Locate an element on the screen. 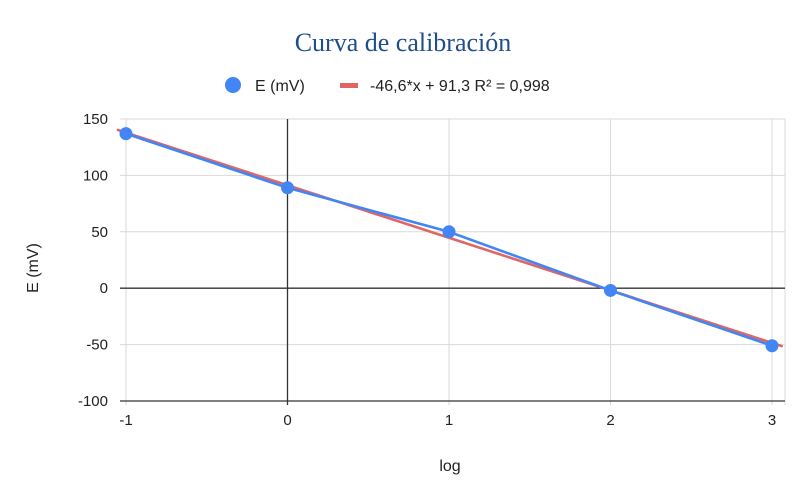  legend: E (mV) -46,6*x + 91,3 R² = 0,998 is located at coordinates (387, 86).